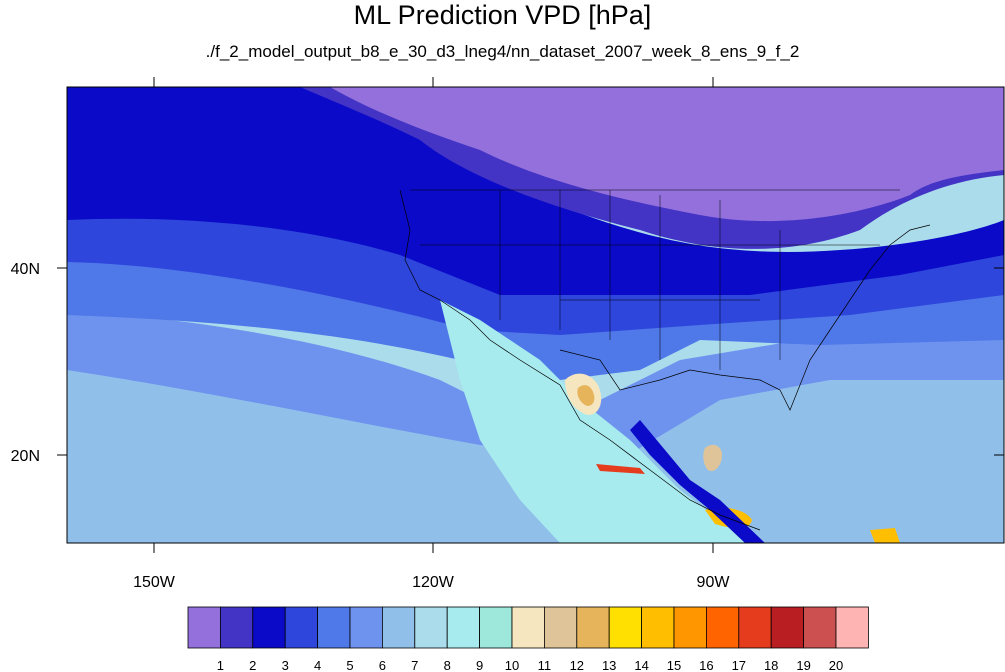 The width and height of the screenshot is (1005, 672). I want to click on colorbar-label: 10, so click(512, 665).